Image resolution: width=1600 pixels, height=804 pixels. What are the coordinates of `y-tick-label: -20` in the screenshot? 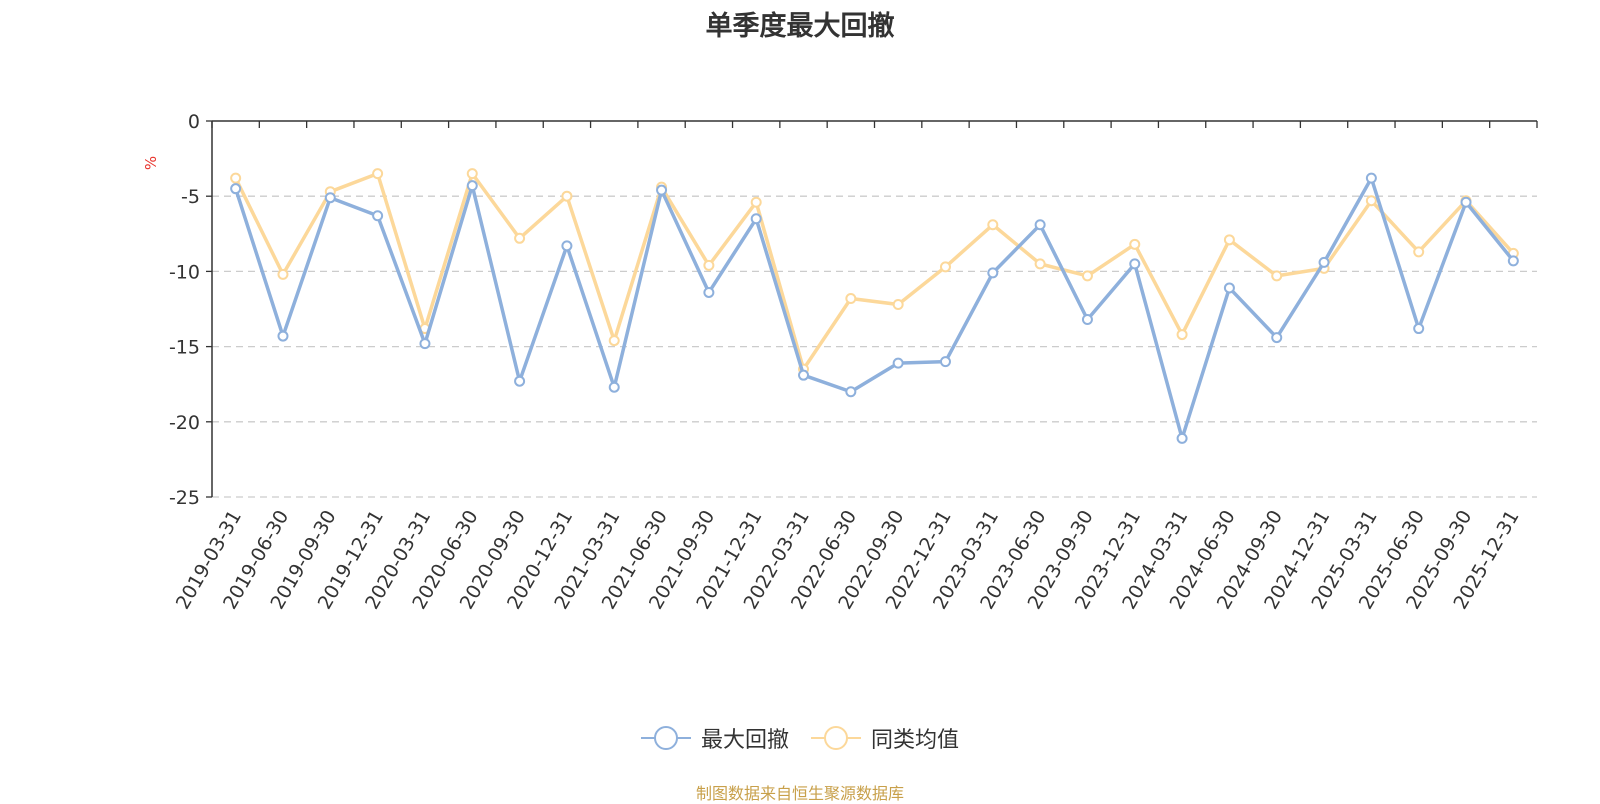 It's located at (184, 423).